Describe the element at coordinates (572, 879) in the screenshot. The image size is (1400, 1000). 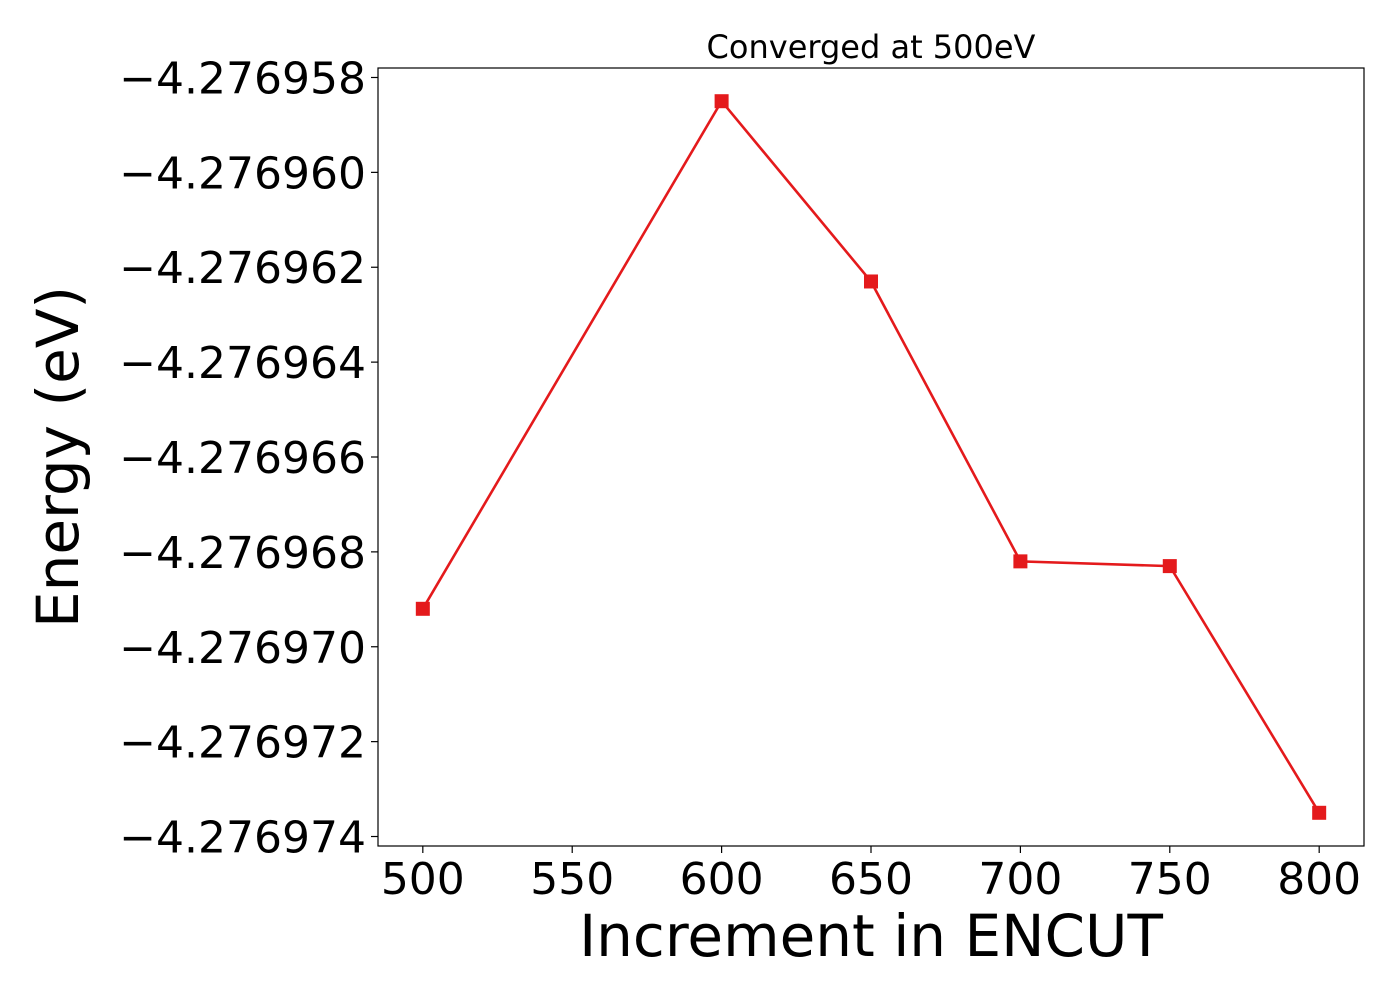
I see `x-tick-label: 550` at that location.